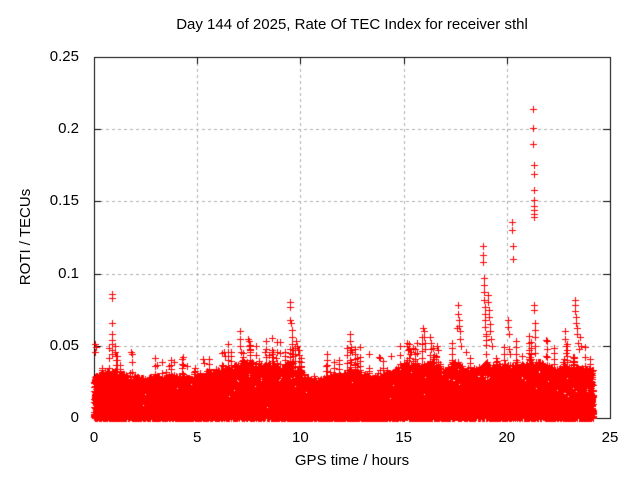 Image resolution: width=640 pixels, height=480 pixels. What do you see at coordinates (68, 273) in the screenshot?
I see `y-tick-label: 0.1` at bounding box center [68, 273].